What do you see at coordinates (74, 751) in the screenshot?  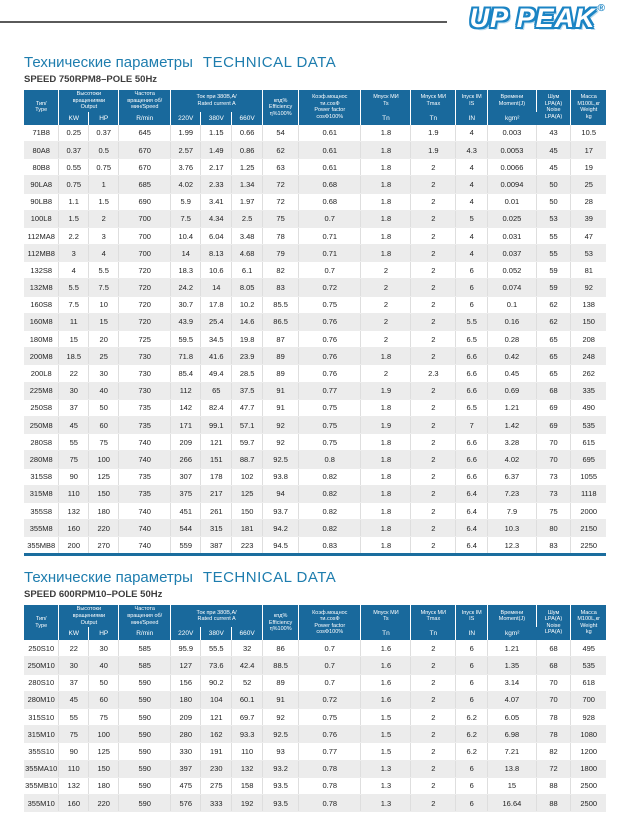 I see `cell: 90` at bounding box center [74, 751].